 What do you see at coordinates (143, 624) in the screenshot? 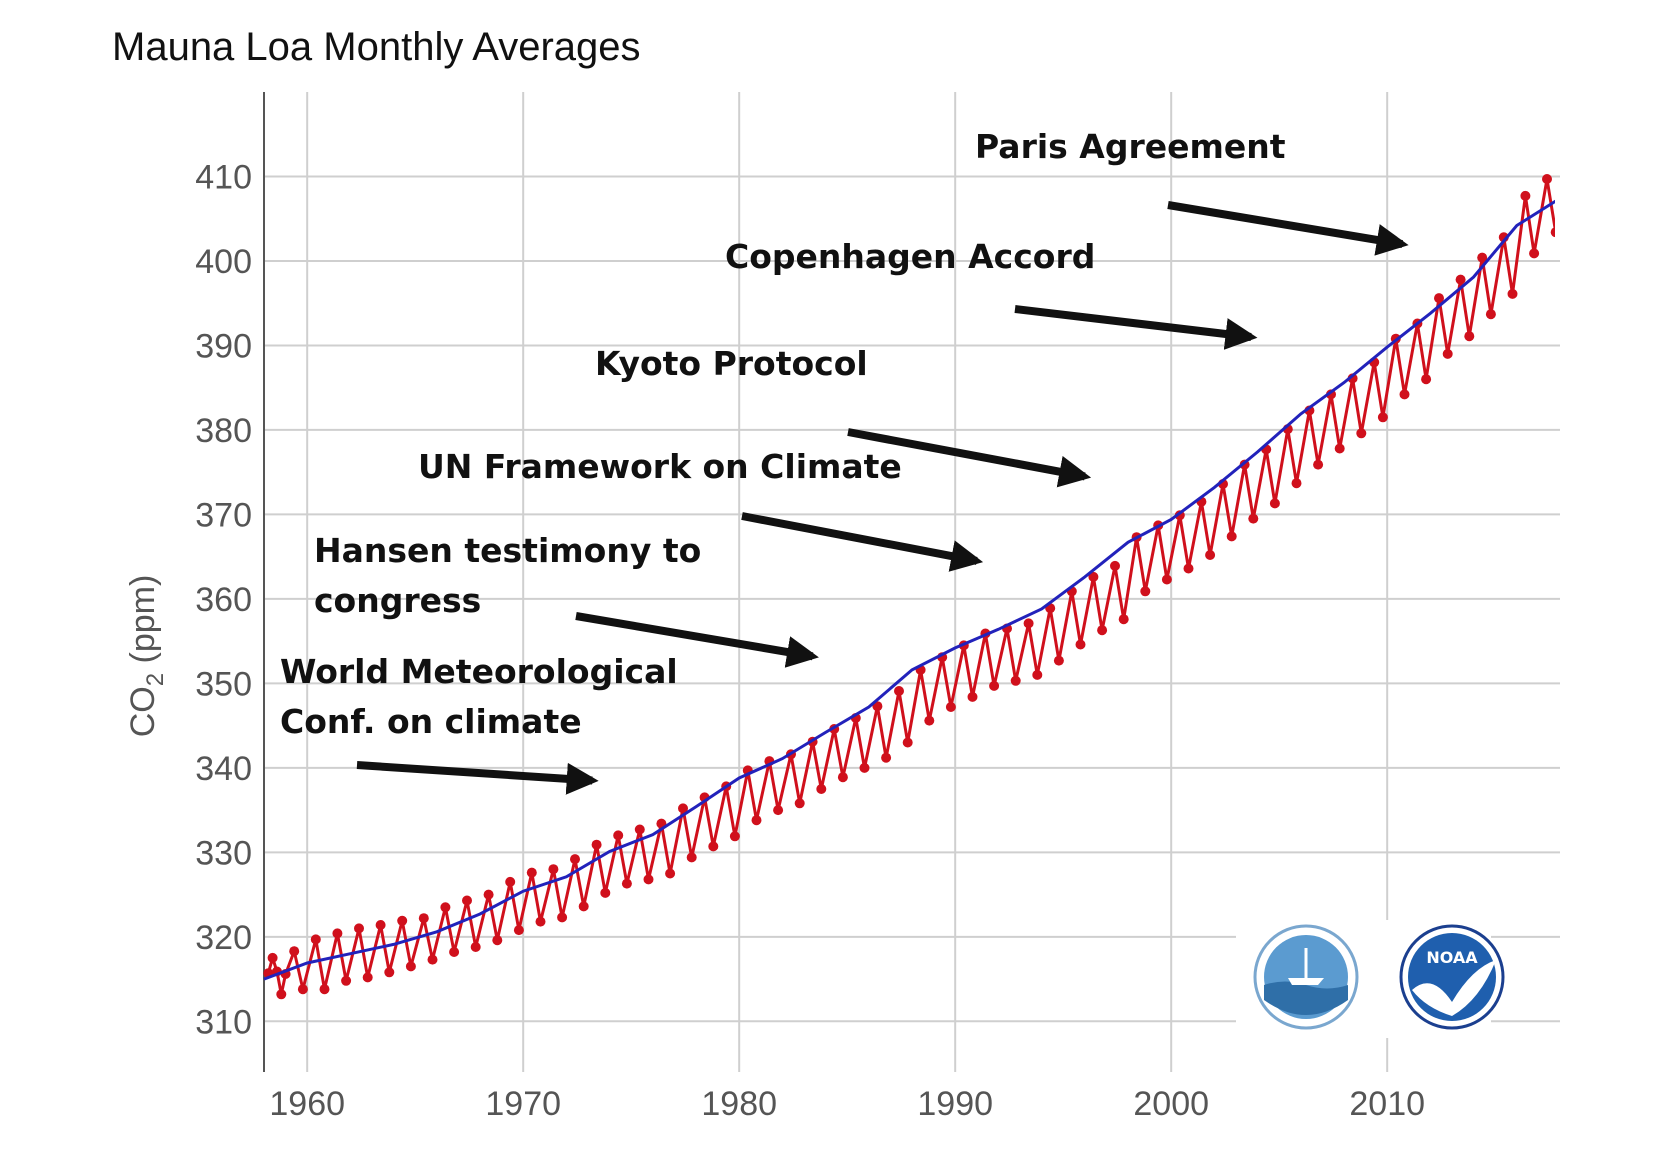
I see `y-axis-label-units: (ppm)` at bounding box center [143, 624].